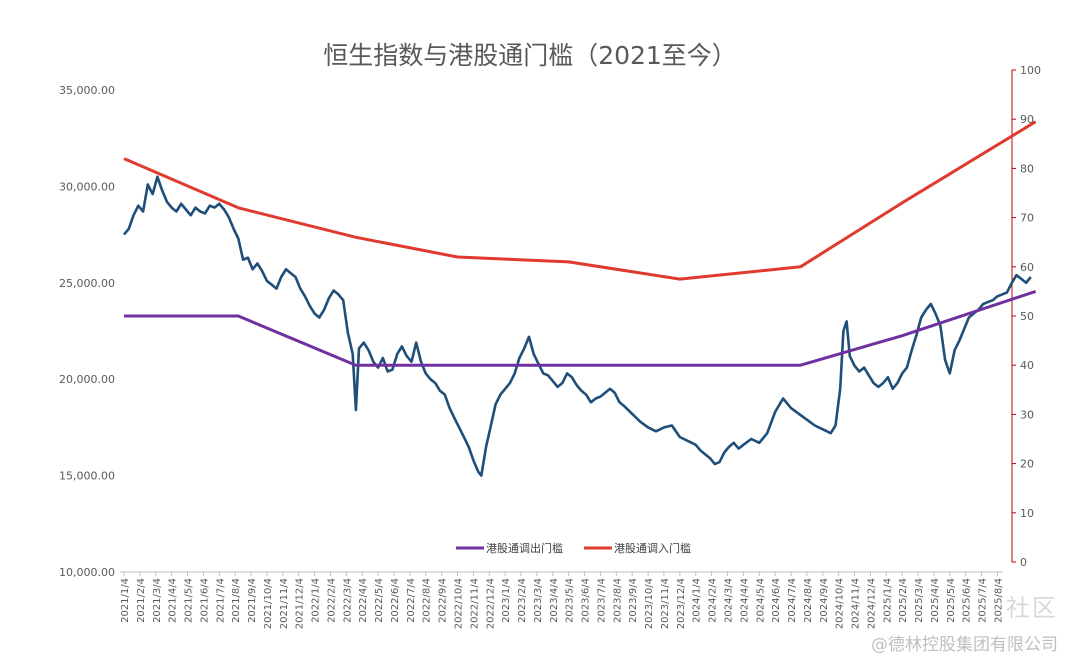 Image resolution: width=1080 pixels, height=667 pixels. I want to click on x-tick-label: 2021/11/4, so click(284, 603).